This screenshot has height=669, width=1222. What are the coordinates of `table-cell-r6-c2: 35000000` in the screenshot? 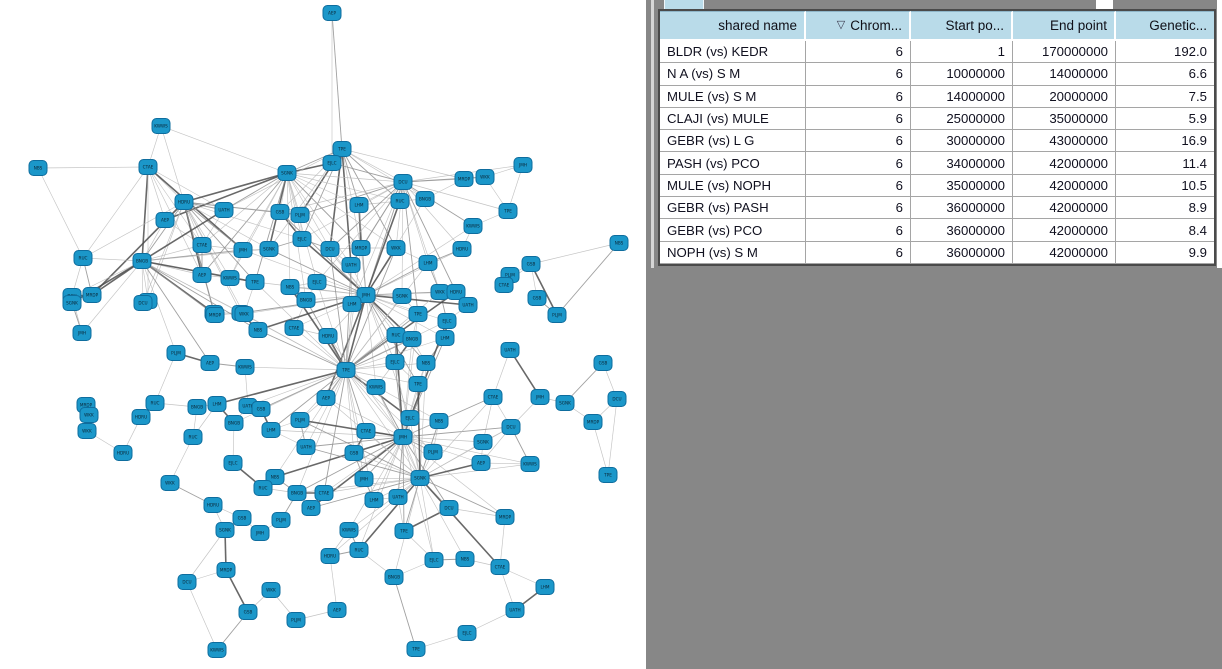 It's located at (962, 186).